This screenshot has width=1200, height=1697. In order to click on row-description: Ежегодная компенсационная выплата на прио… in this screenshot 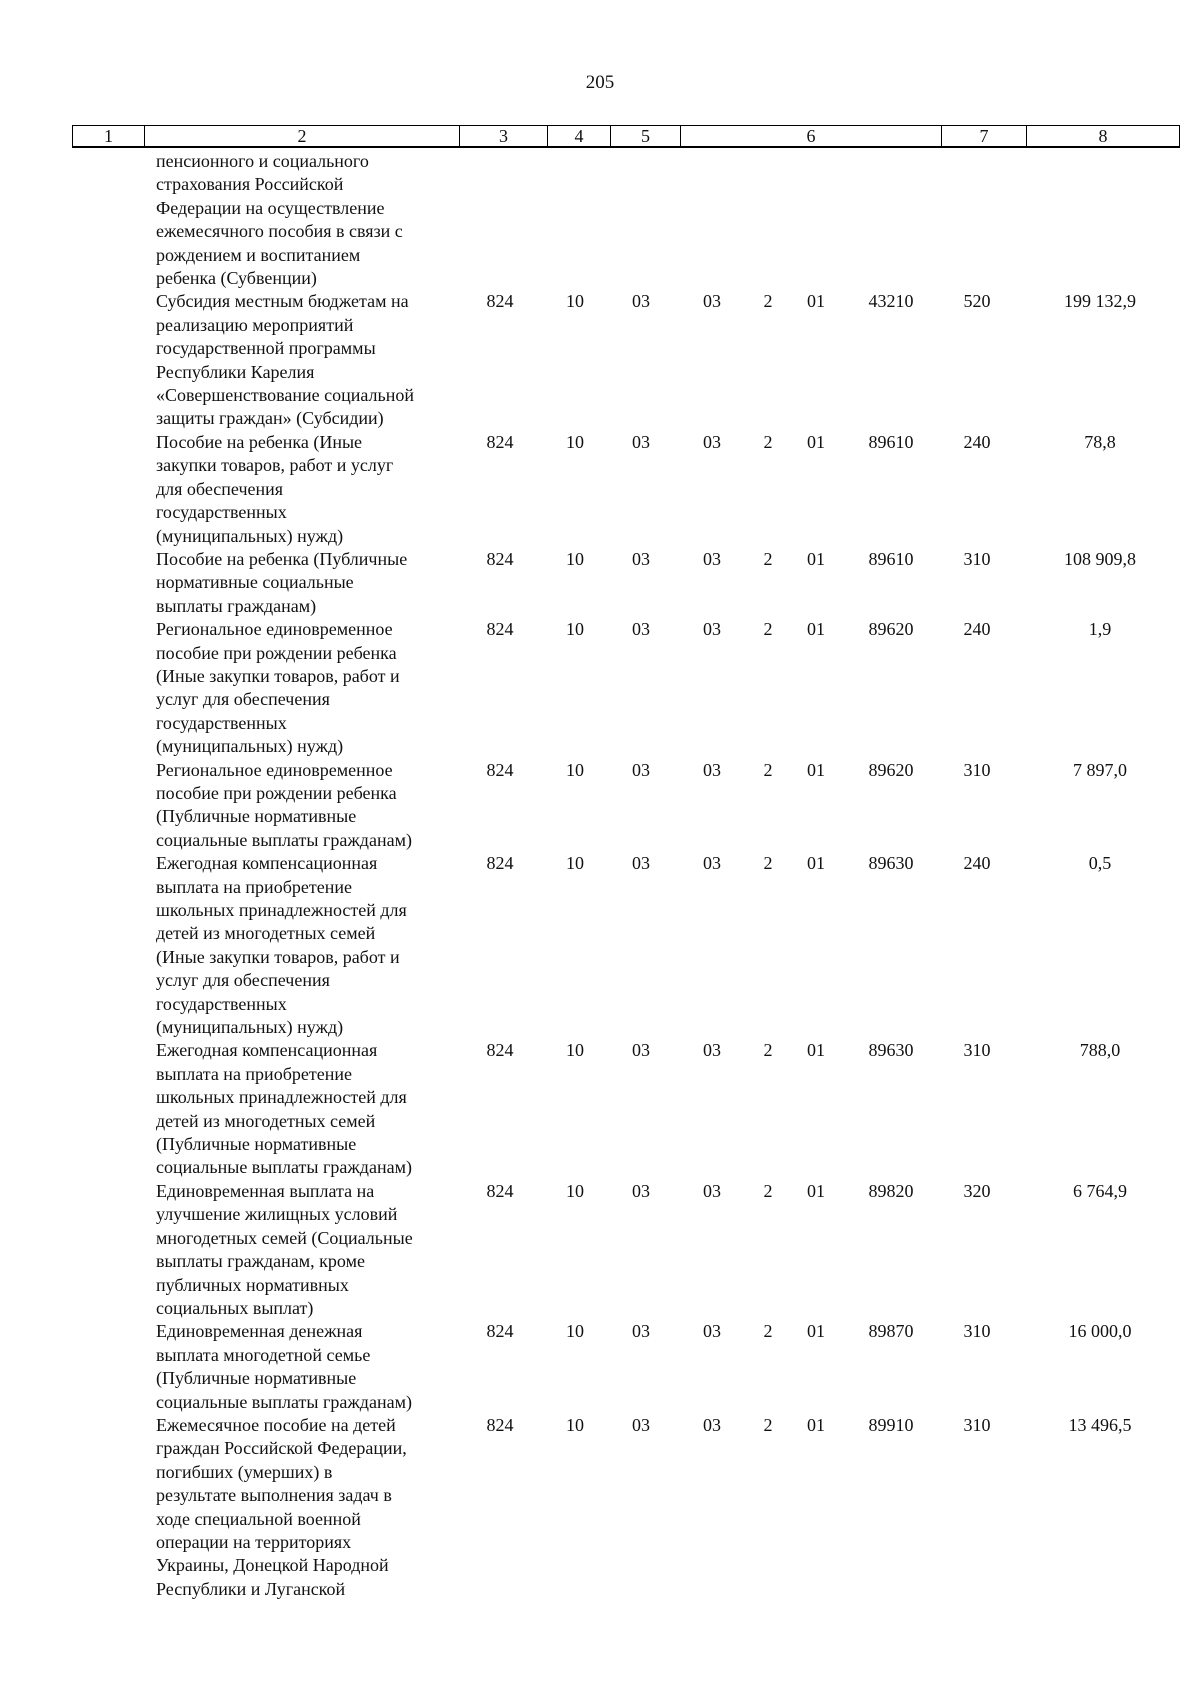, I will do `click(306, 1109)`.